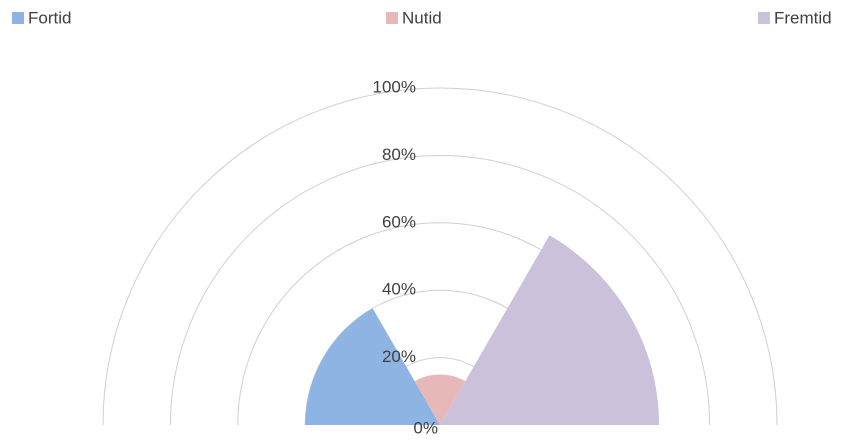 The width and height of the screenshot is (853, 444). I want to click on r-tick-label: 0%, so click(425, 427).